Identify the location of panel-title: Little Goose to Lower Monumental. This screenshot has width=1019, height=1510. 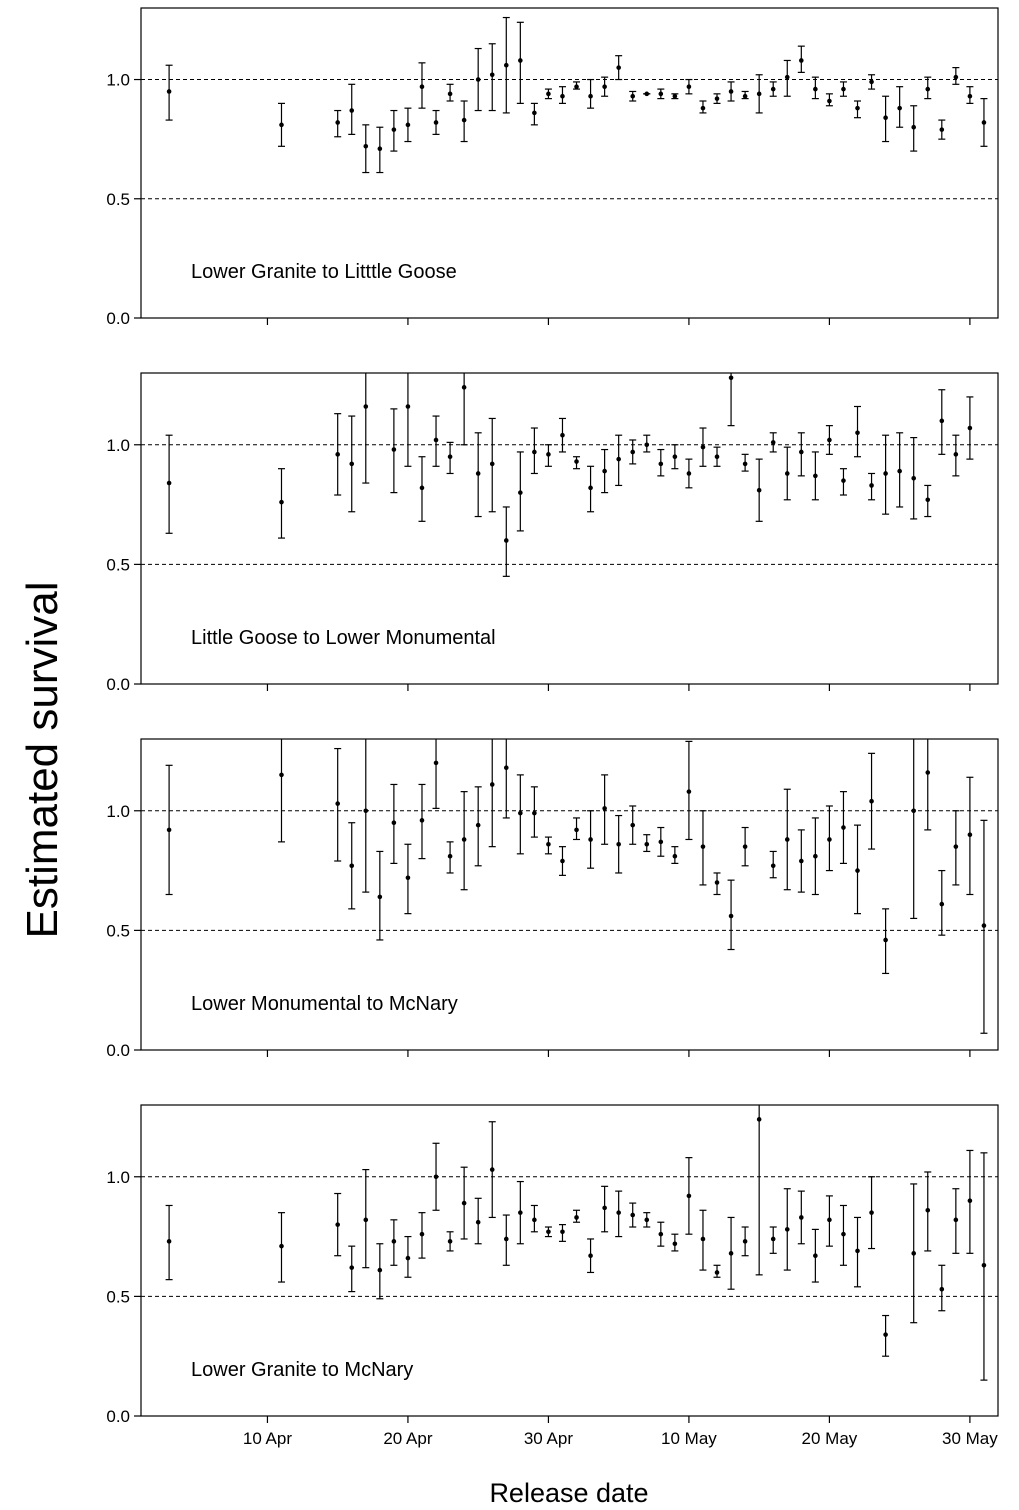
(343, 638).